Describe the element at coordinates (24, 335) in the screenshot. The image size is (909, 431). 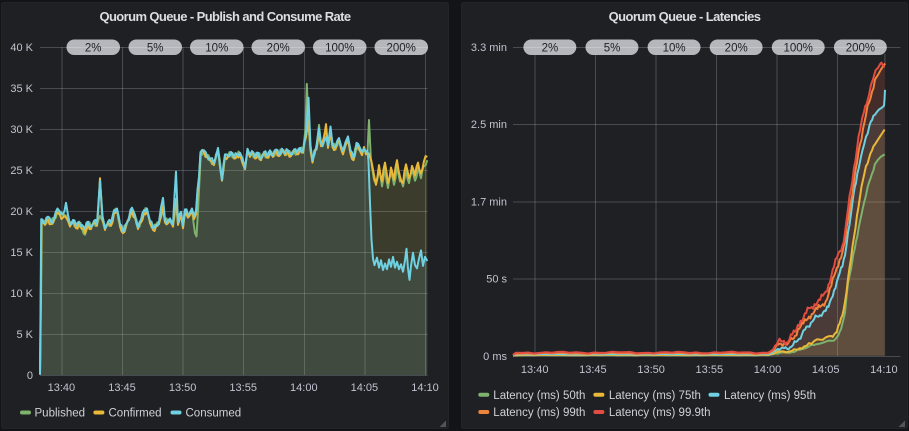
I see `svg-text: 5 K` at that location.